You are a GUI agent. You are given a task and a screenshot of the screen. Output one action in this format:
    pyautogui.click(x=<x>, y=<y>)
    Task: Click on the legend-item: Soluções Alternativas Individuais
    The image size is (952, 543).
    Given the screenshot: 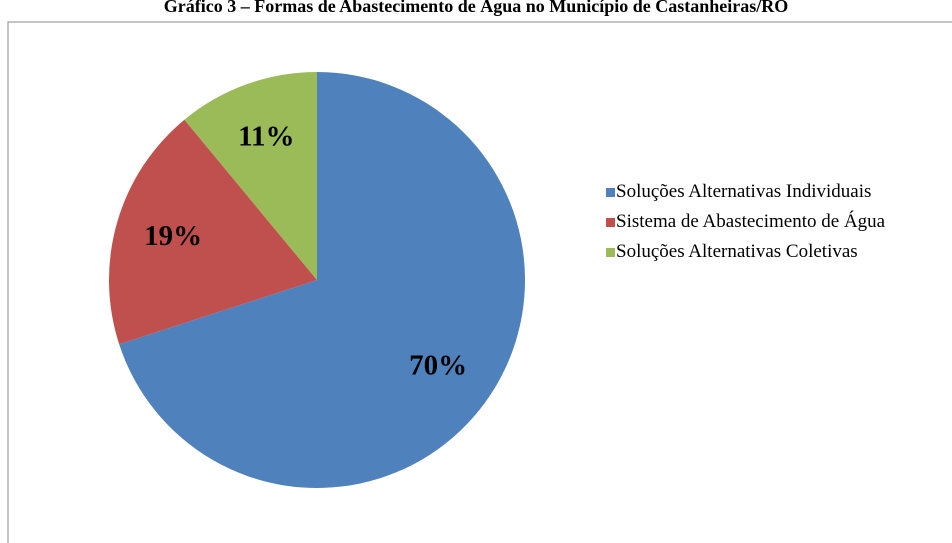 What is the action you would take?
    pyautogui.click(x=771, y=192)
    